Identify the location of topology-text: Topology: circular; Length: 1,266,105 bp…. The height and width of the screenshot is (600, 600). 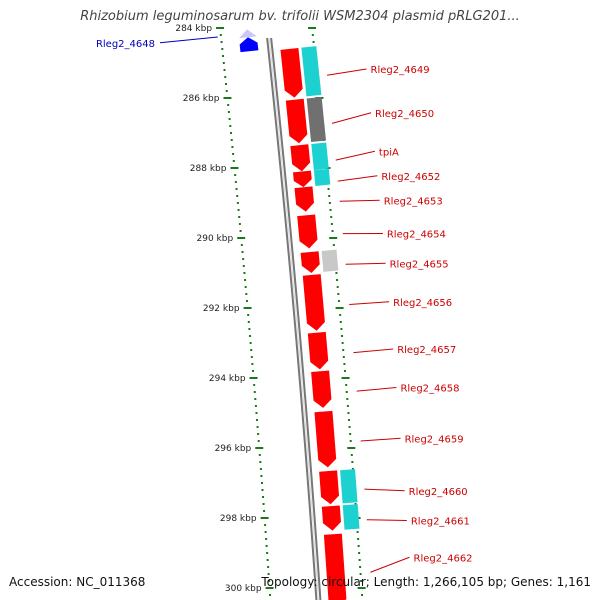
(426, 582).